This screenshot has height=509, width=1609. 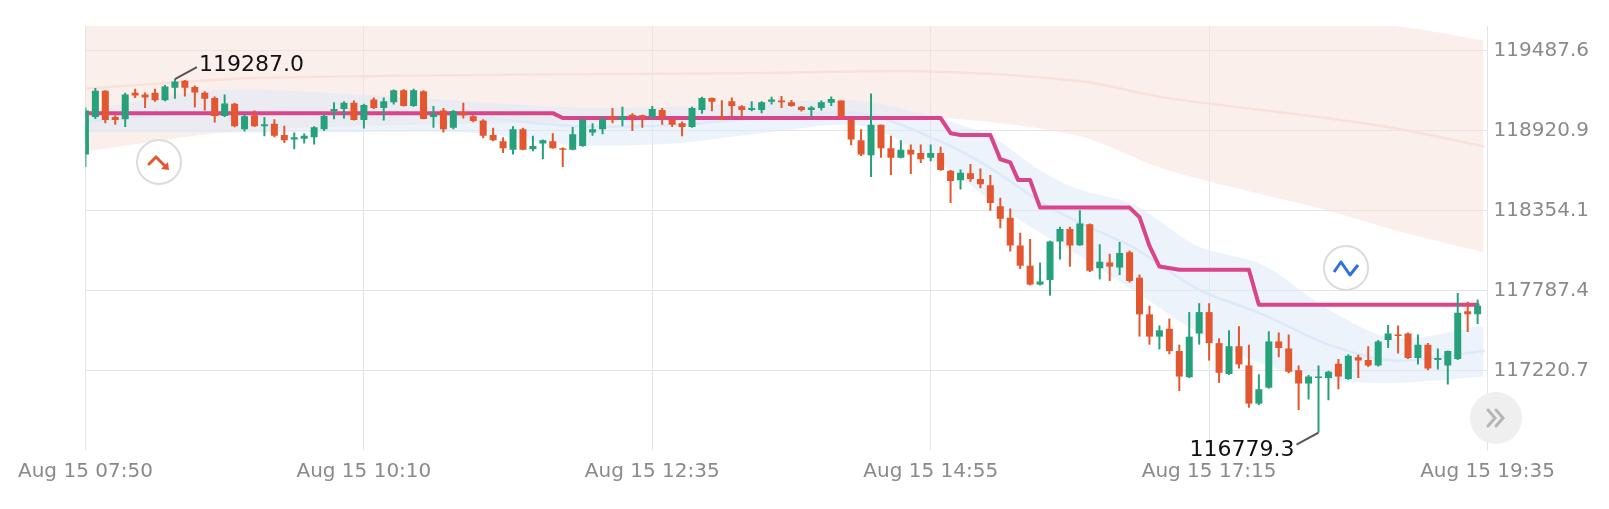 I want to click on y-tick-label: 117220.7, so click(x=1541, y=368).